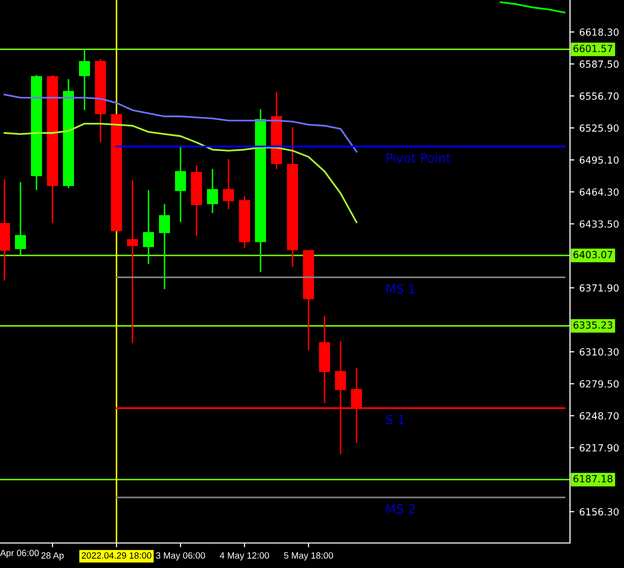 The width and height of the screenshot is (624, 568). Describe the element at coordinates (52, 556) in the screenshot. I see `x-tick-label: 28 Ap` at that location.